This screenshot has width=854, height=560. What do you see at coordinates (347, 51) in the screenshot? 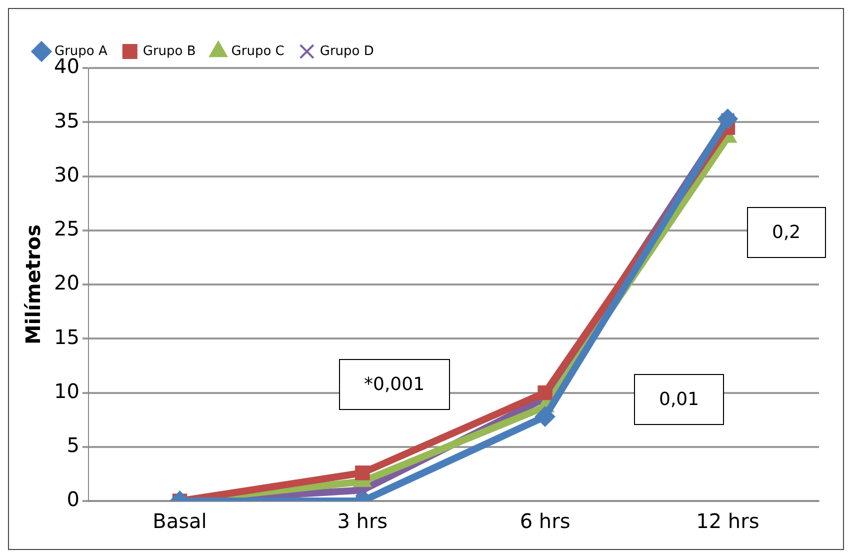
I see `legend-label: Grupo D` at bounding box center [347, 51].